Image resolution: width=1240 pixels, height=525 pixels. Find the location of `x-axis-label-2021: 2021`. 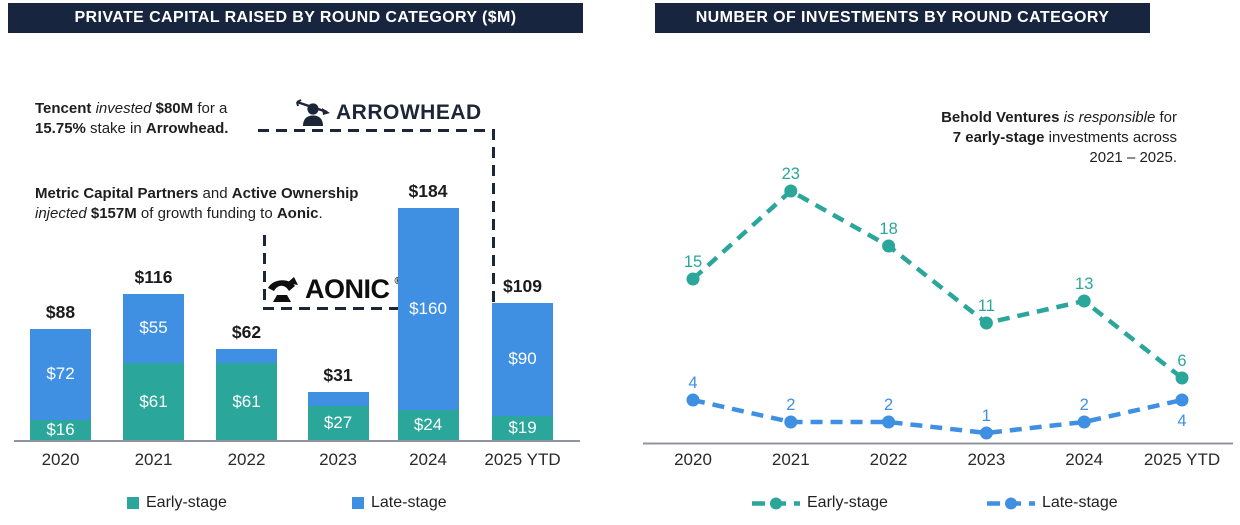

x-axis-label-2021: 2021 is located at coordinates (153, 459).